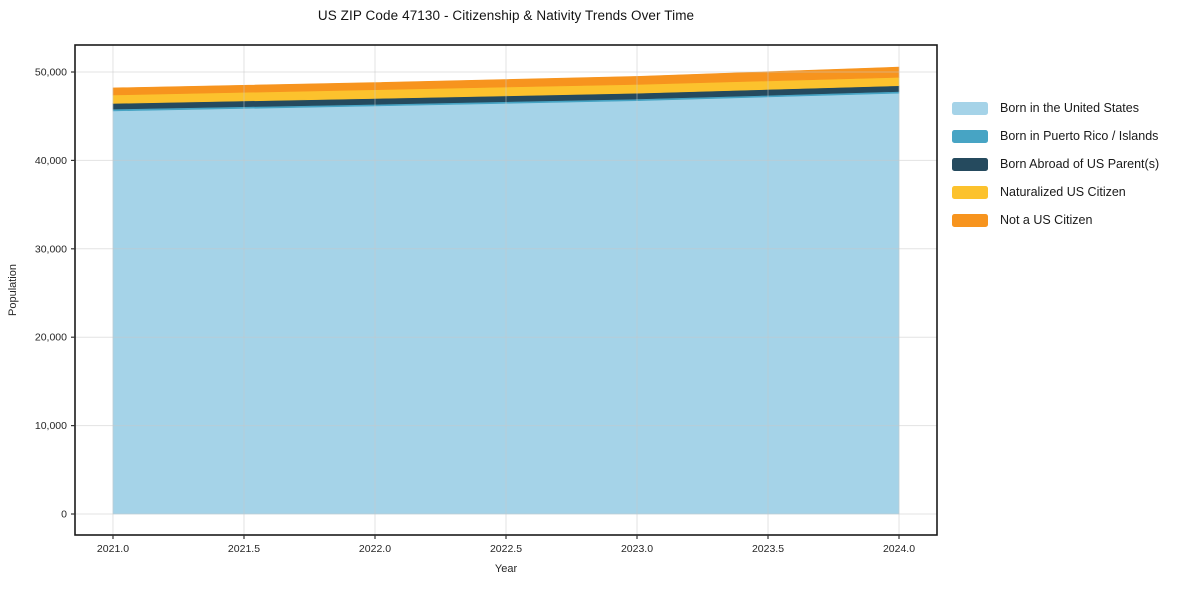 The width and height of the screenshot is (1189, 590). What do you see at coordinates (899, 549) in the screenshot?
I see `x-tick-label: 2024.0` at bounding box center [899, 549].